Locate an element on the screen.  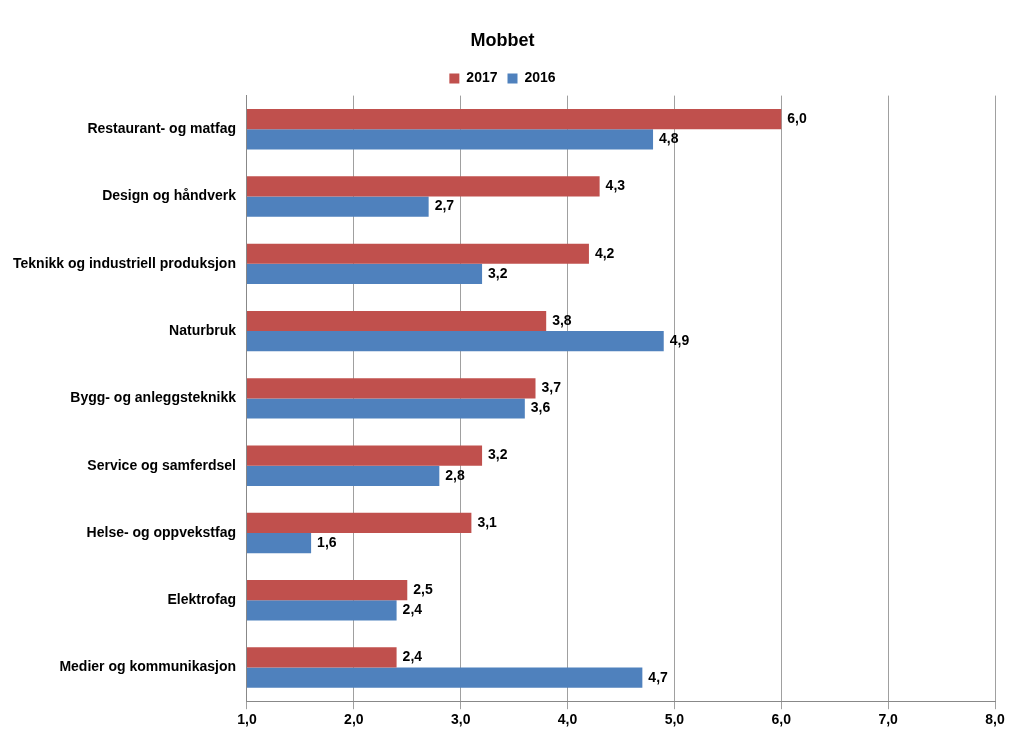
y-tick-label: Service og samferdsel is located at coordinates (161, 464).